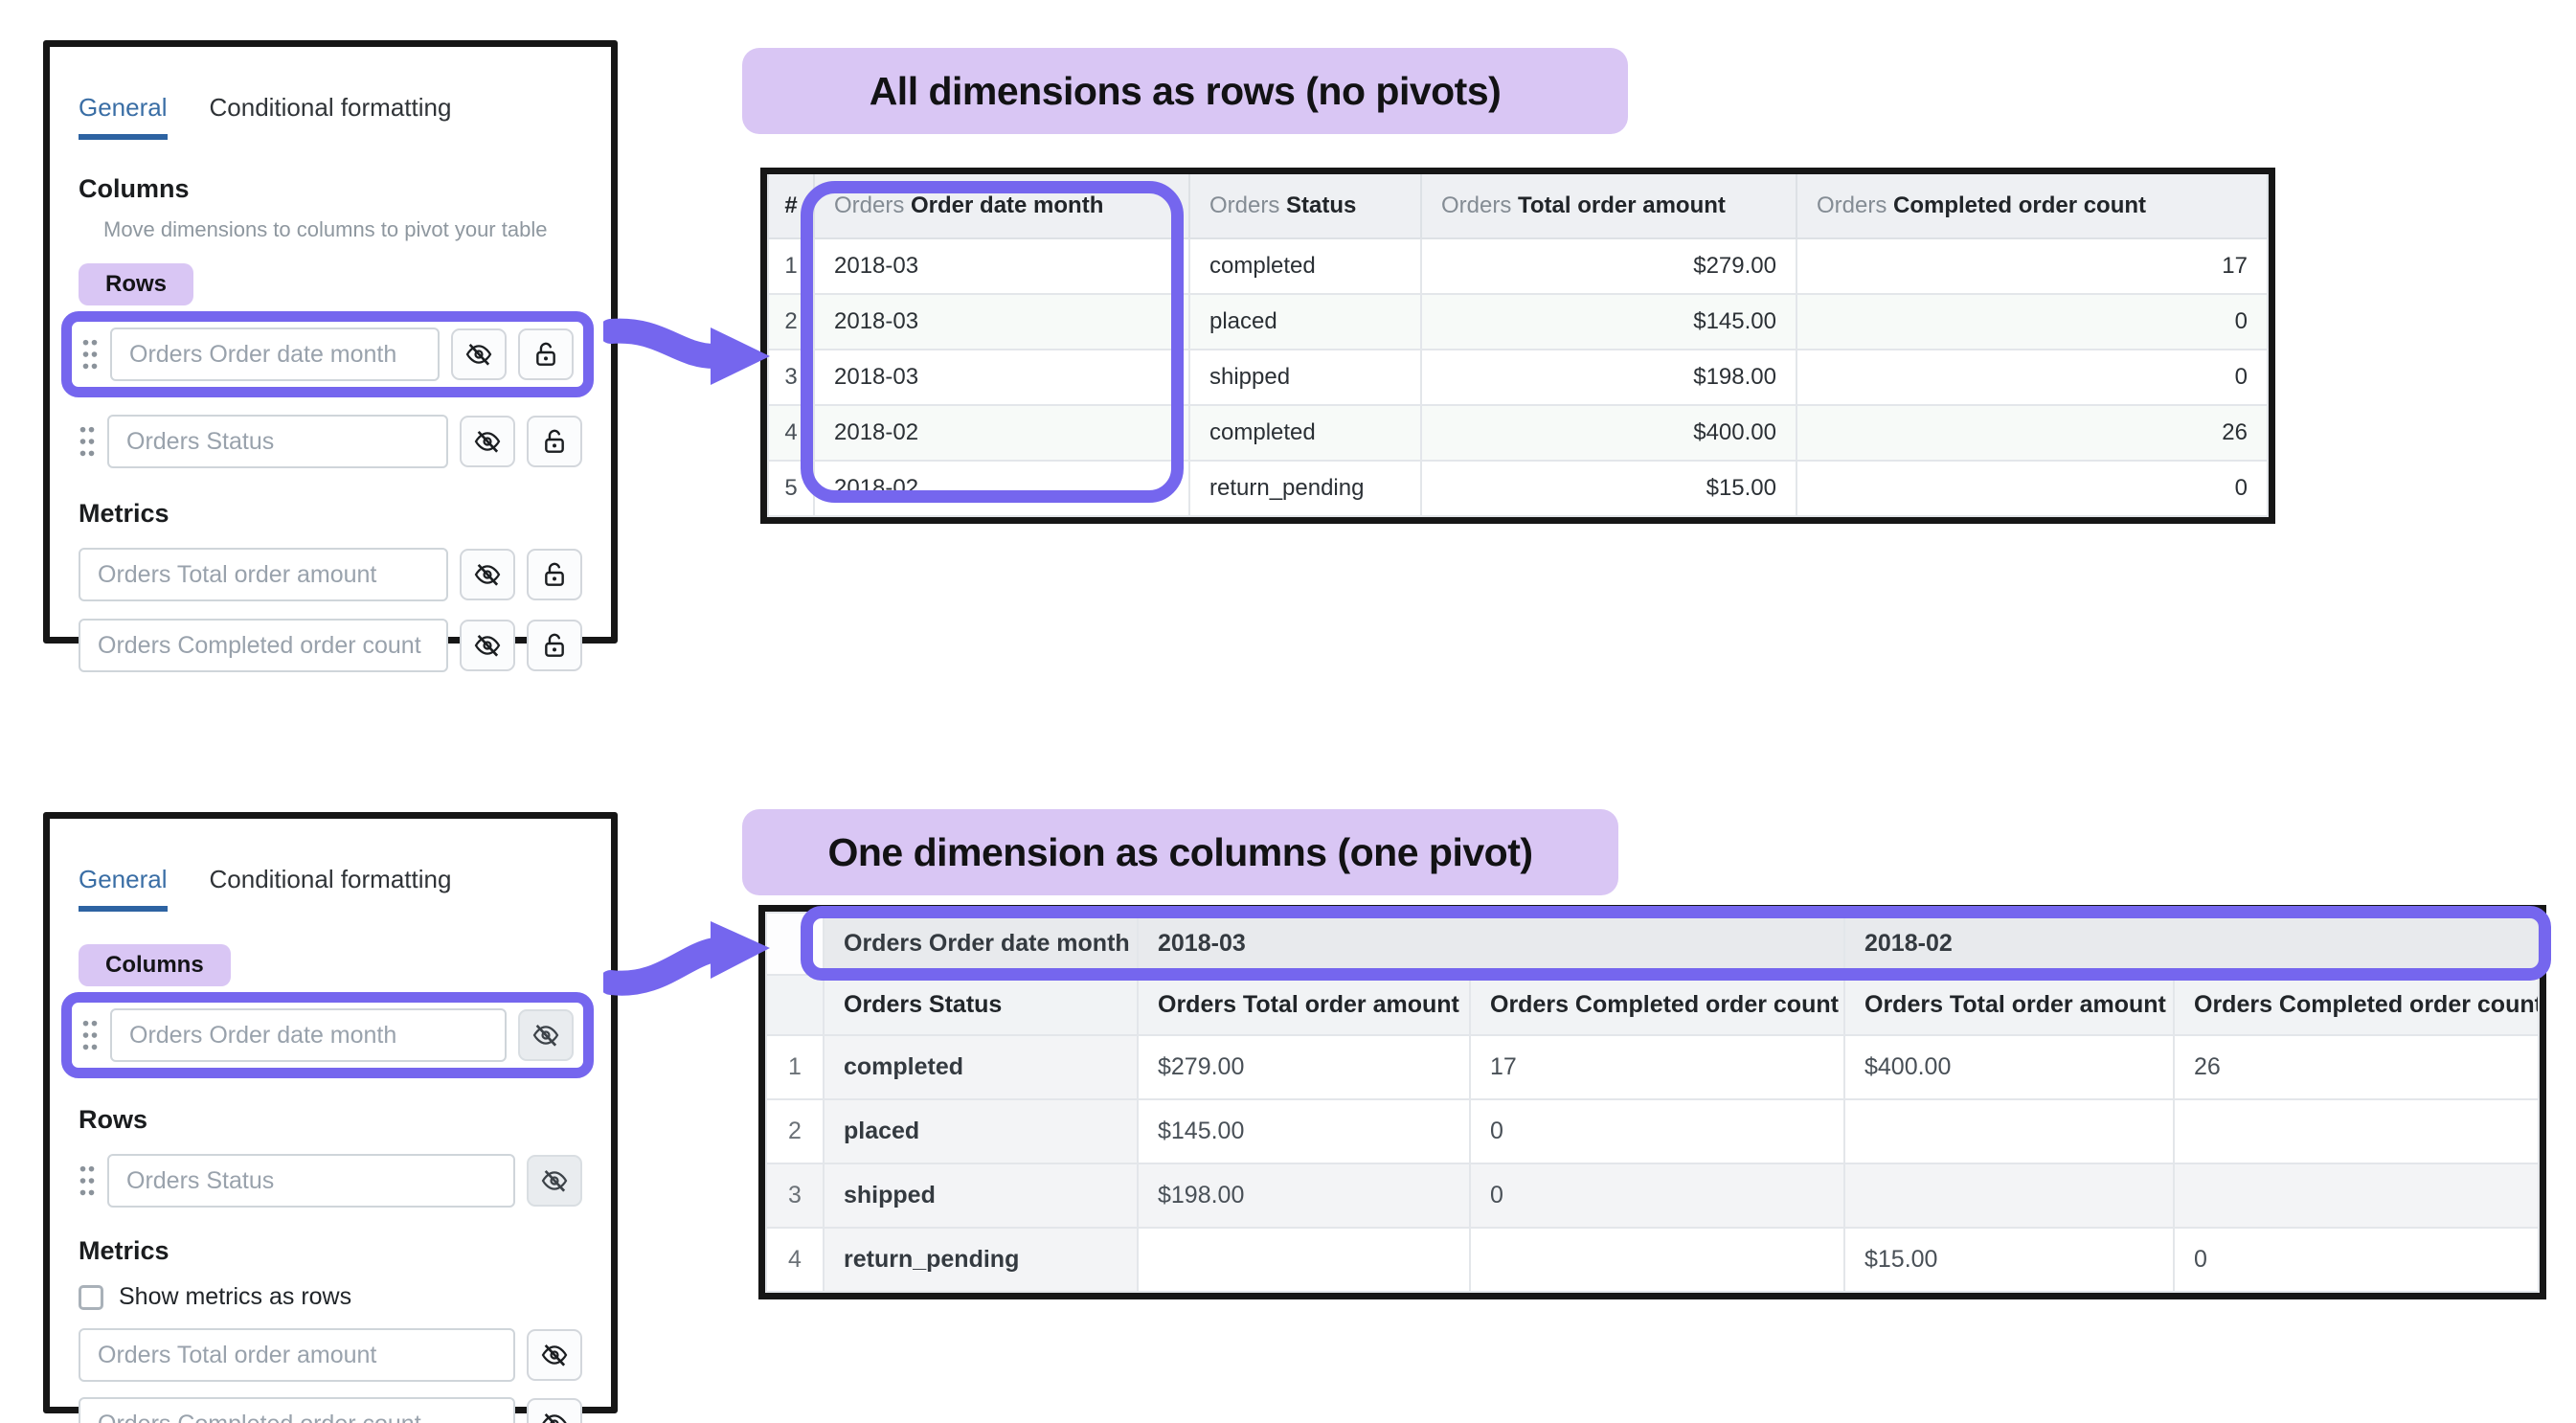 The height and width of the screenshot is (1423, 2576). I want to click on row-index: 1, so click(795, 1067).